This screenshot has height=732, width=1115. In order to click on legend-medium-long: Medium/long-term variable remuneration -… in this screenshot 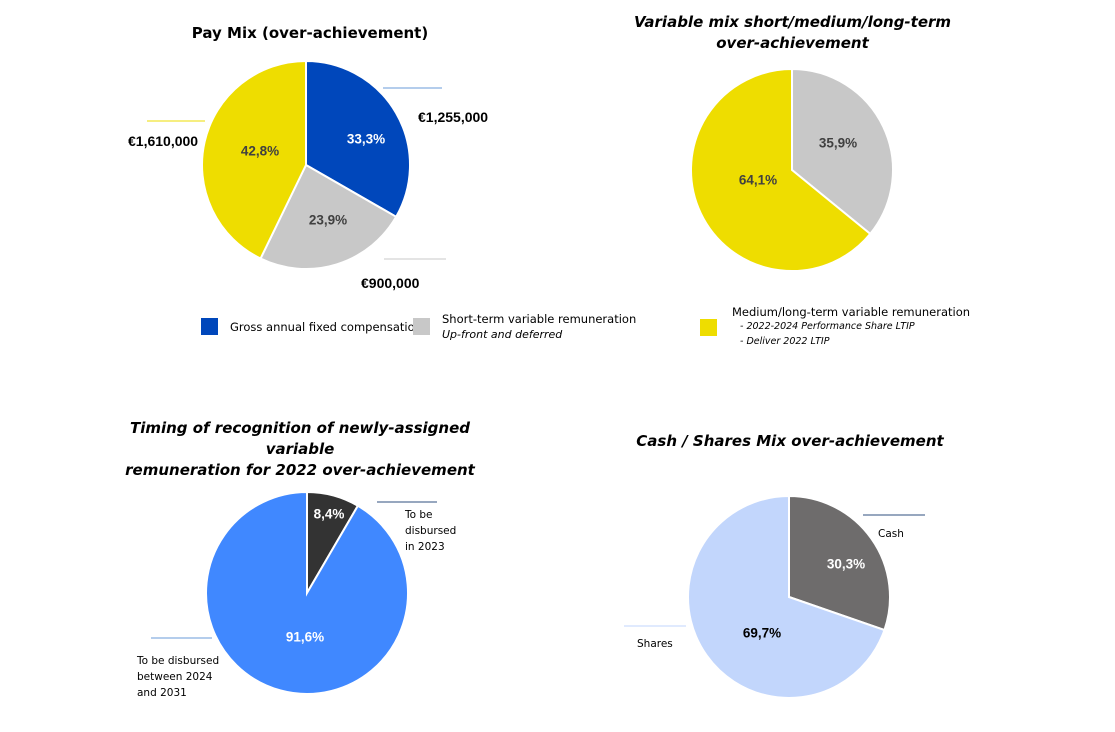, I will do `click(835, 327)`.